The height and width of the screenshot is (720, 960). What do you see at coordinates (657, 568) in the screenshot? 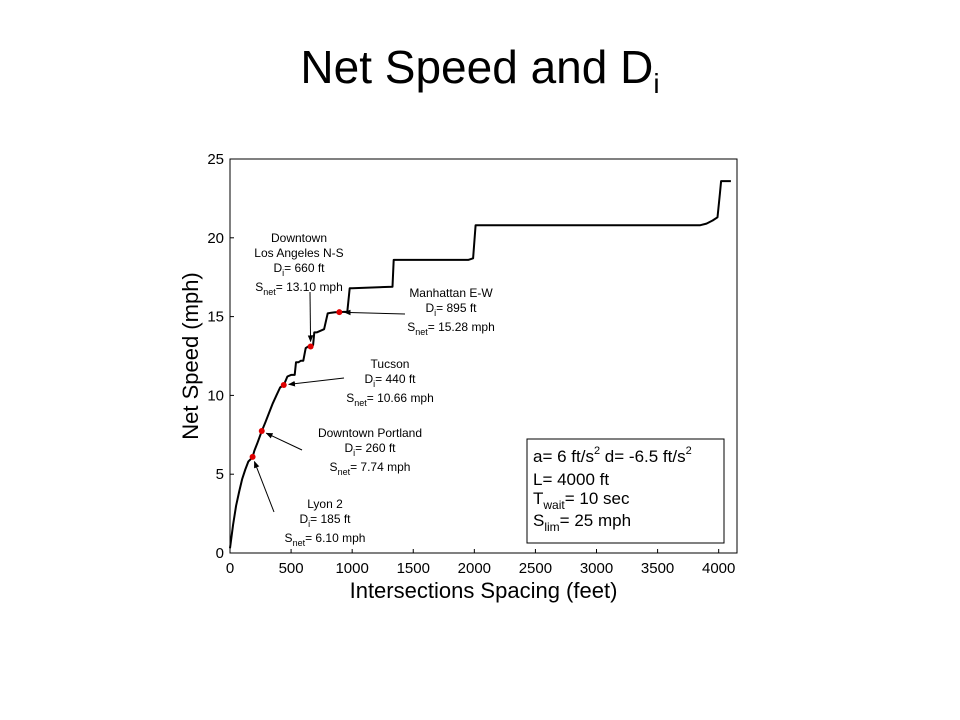
I see `x-tick-label: 3500` at bounding box center [657, 568].